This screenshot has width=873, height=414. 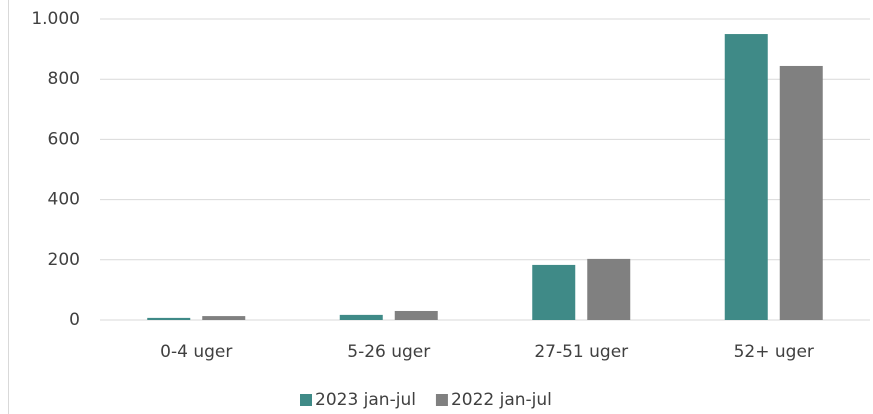 What do you see at coordinates (774, 352) in the screenshot?
I see `x-tick-label: 52+ uger` at bounding box center [774, 352].